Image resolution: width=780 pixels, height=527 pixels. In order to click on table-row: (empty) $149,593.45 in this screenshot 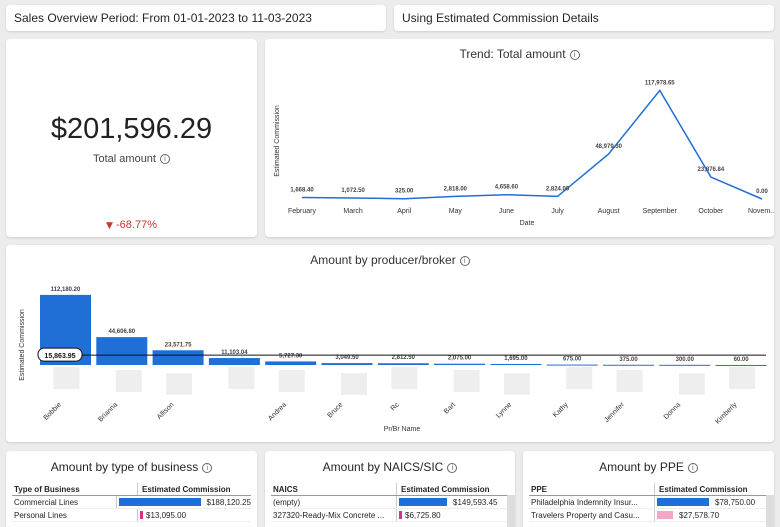, I will do `click(390, 502)`.